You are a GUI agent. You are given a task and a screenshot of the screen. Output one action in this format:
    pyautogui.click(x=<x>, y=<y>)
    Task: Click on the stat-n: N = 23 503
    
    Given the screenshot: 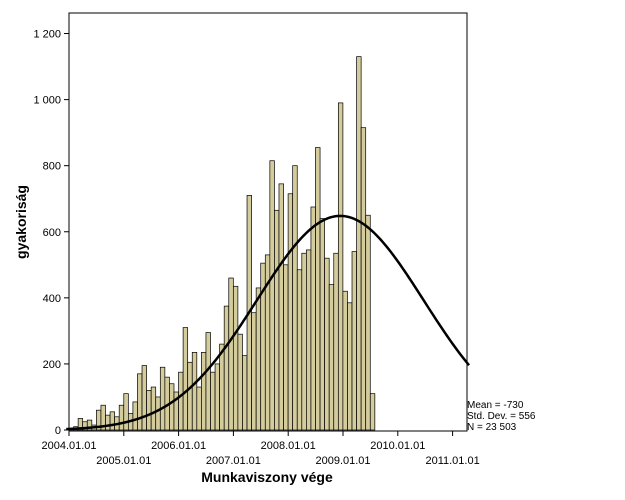 What is the action you would take?
    pyautogui.click(x=492, y=427)
    